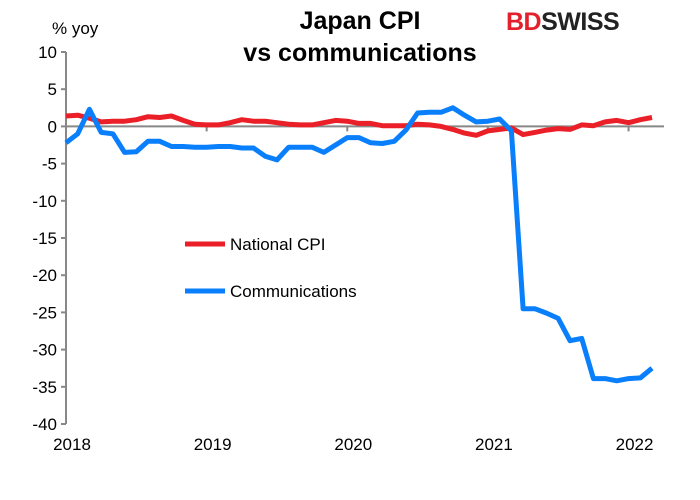 The width and height of the screenshot is (700, 500). I want to click on y-tick-label: -15, so click(44, 238).